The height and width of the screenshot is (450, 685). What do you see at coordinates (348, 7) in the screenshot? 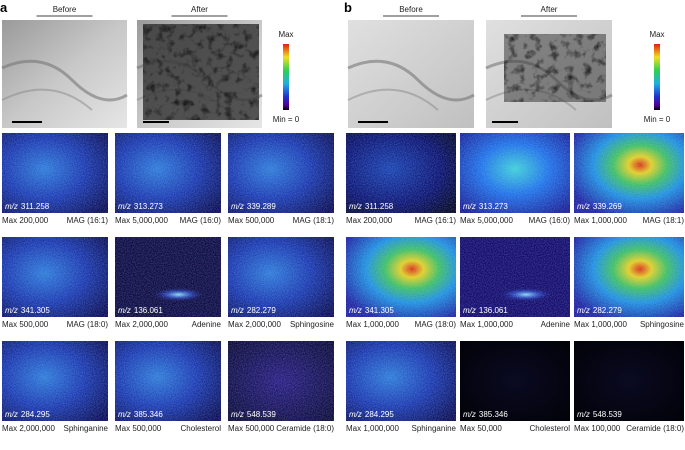
I see `panel-letter: b` at bounding box center [348, 7].